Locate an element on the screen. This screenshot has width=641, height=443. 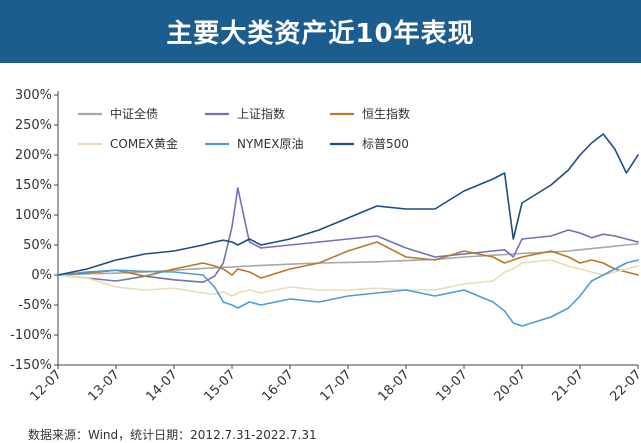
x-tick-label: 14-07 is located at coordinates (162, 385).